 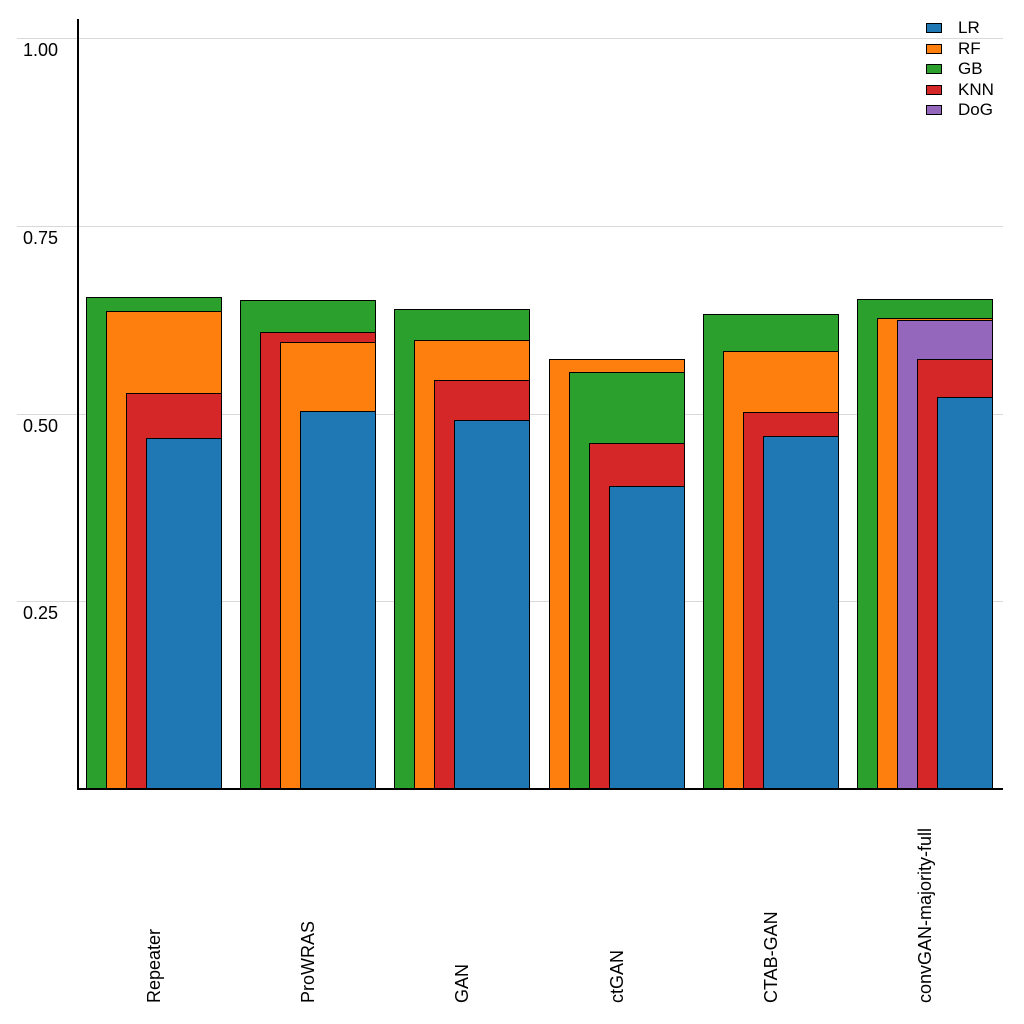 I want to click on y-tick-label: 0.25, so click(x=40, y=613).